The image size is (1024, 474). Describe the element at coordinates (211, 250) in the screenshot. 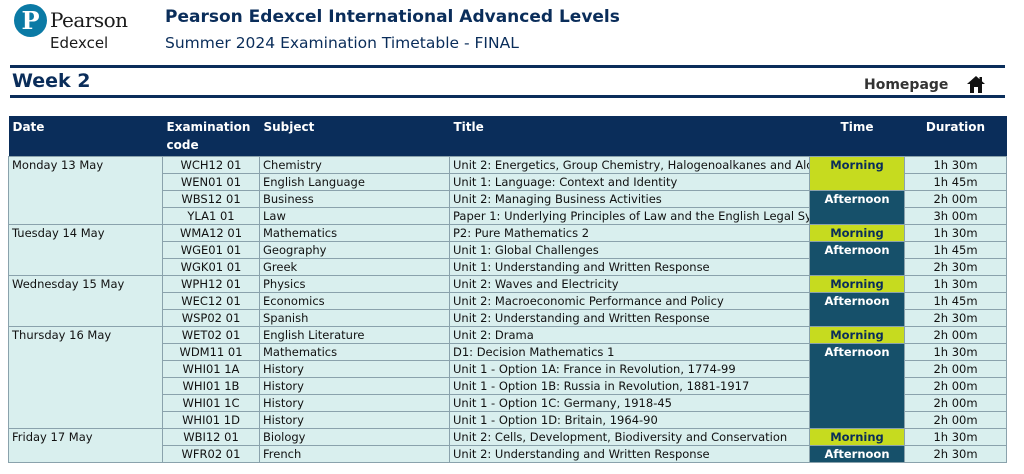

I see `exam-code: WGE01 01` at that location.